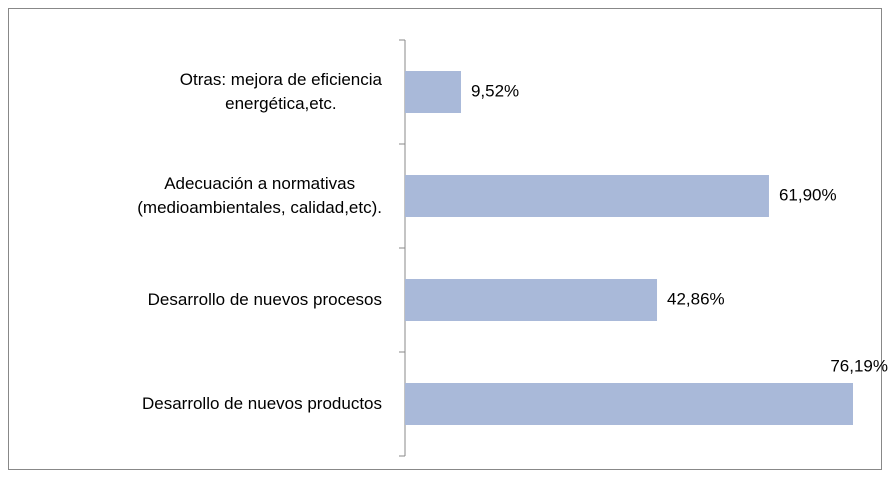 The height and width of the screenshot is (480, 890). Describe the element at coordinates (859, 365) in the screenshot. I see `value-label: 76,19%` at that location.